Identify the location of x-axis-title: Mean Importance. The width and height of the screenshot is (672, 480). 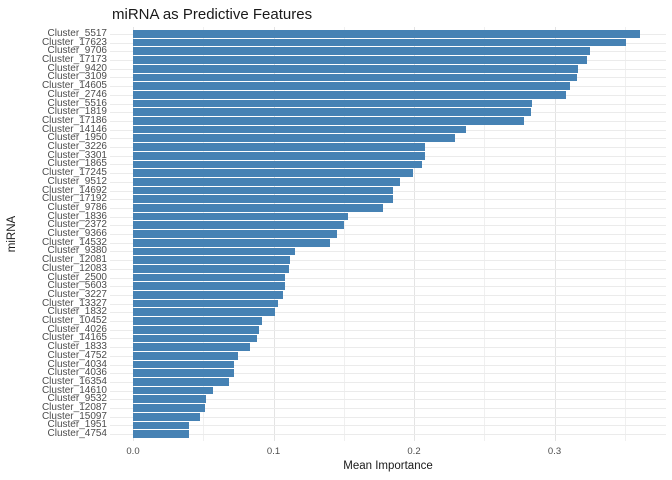
(388, 466).